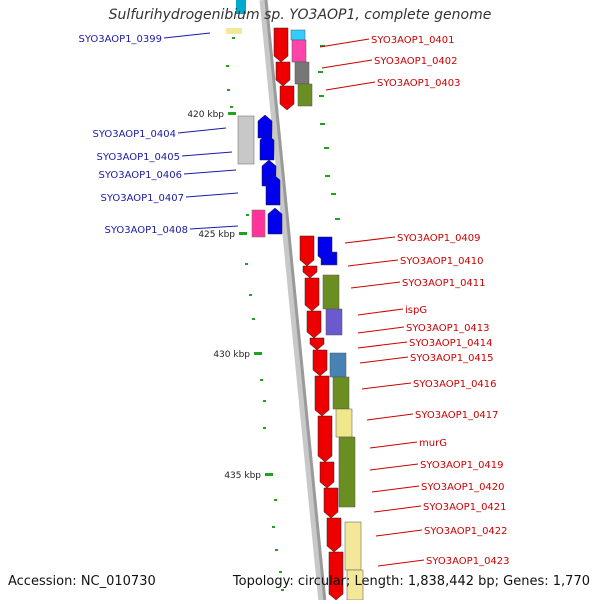 The image size is (600, 604). I want to click on accession-text: Accession: NC_010730, so click(82, 581).